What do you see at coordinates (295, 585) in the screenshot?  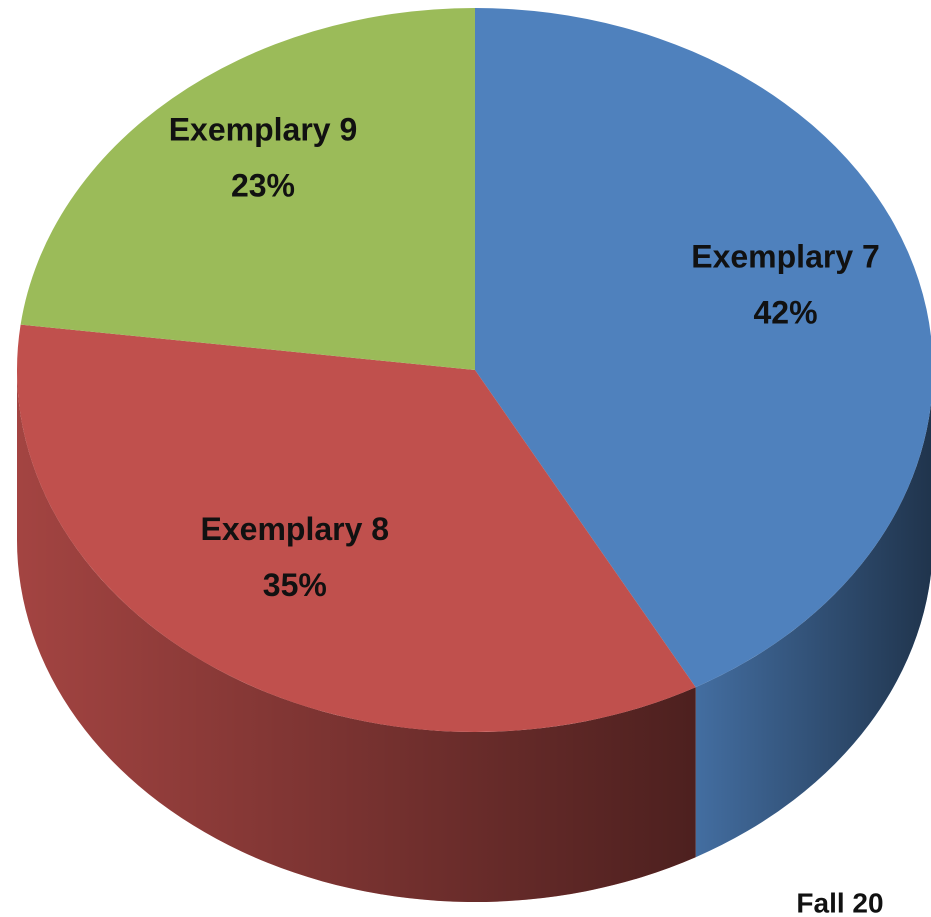 I see `slice-value-label: 35%` at bounding box center [295, 585].